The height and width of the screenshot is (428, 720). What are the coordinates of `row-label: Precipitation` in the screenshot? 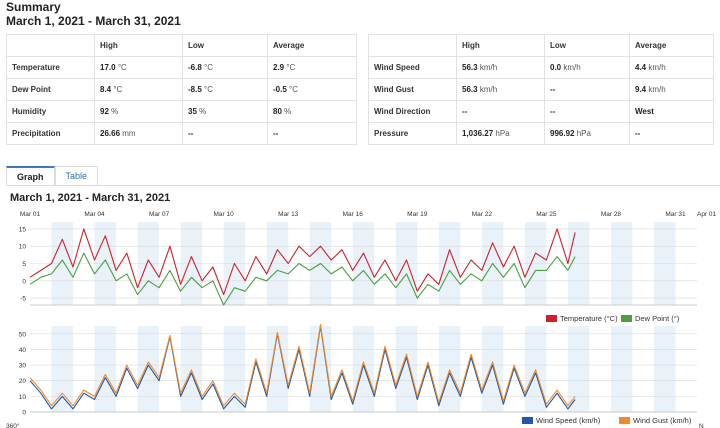 It's located at (50, 133).